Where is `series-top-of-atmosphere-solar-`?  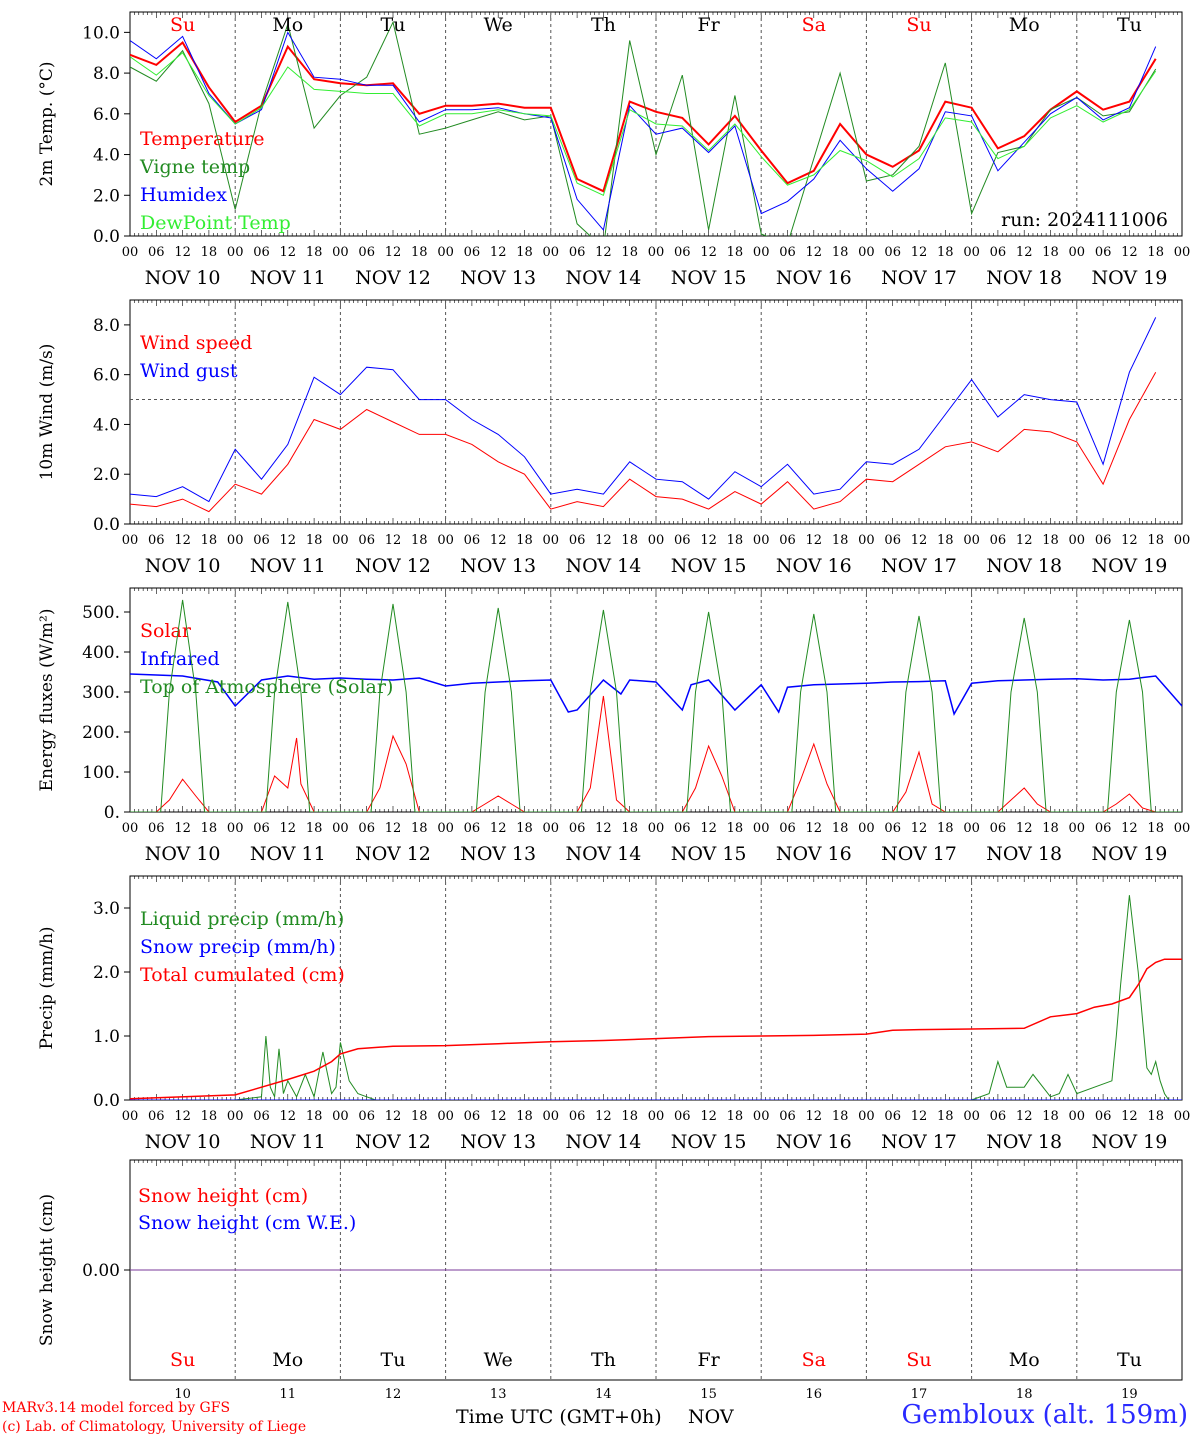
series-top-of-atmosphere-solar- is located at coordinates (656, 705).